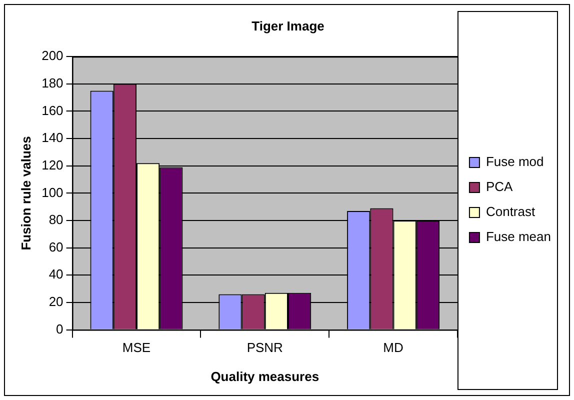  Describe the element at coordinates (60, 328) in the screenshot. I see `y-tick-label: 0` at that location.